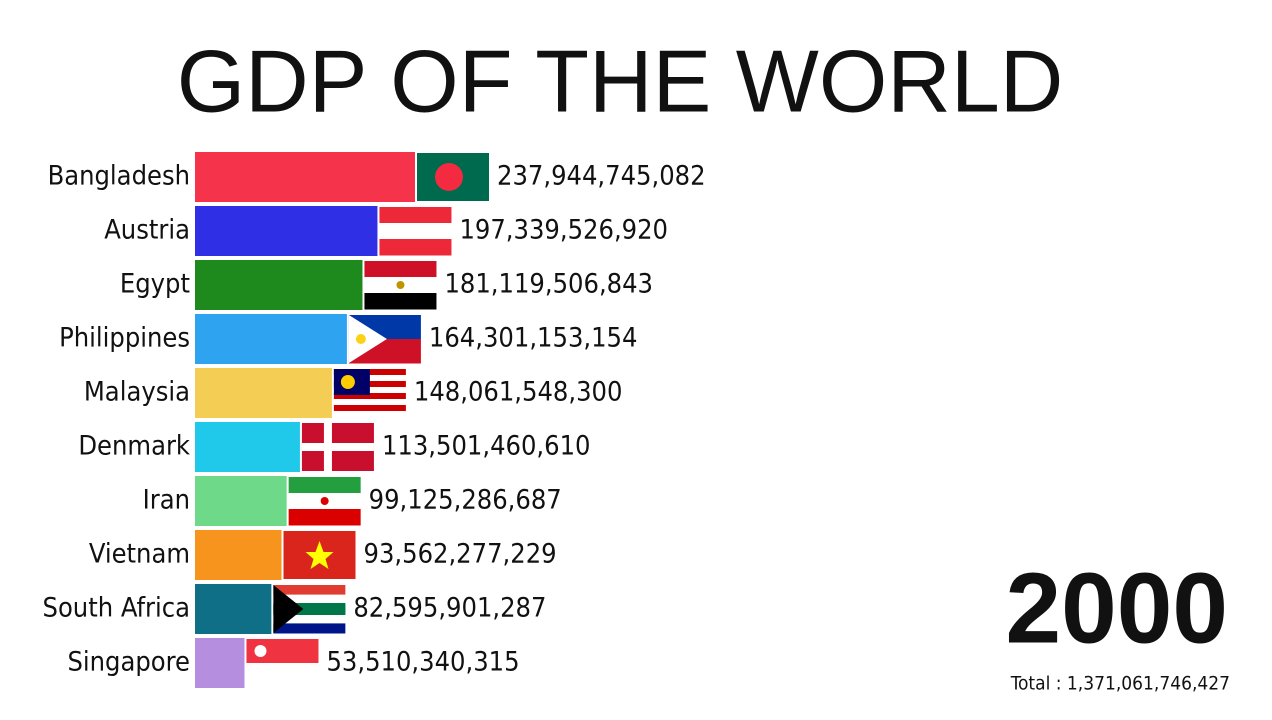  What do you see at coordinates (460, 554) in the screenshot?
I see `value-label: 93,562,277,229` at bounding box center [460, 554].